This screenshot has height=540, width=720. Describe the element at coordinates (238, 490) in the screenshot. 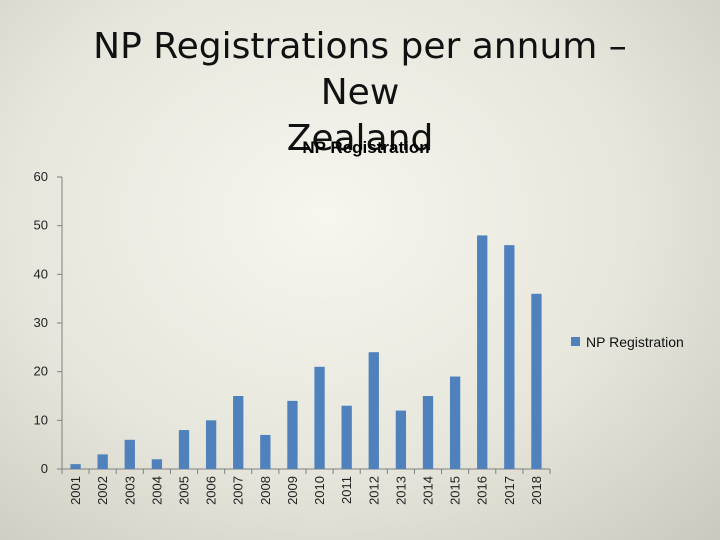

I see `x-tick-label: 2007` at that location.